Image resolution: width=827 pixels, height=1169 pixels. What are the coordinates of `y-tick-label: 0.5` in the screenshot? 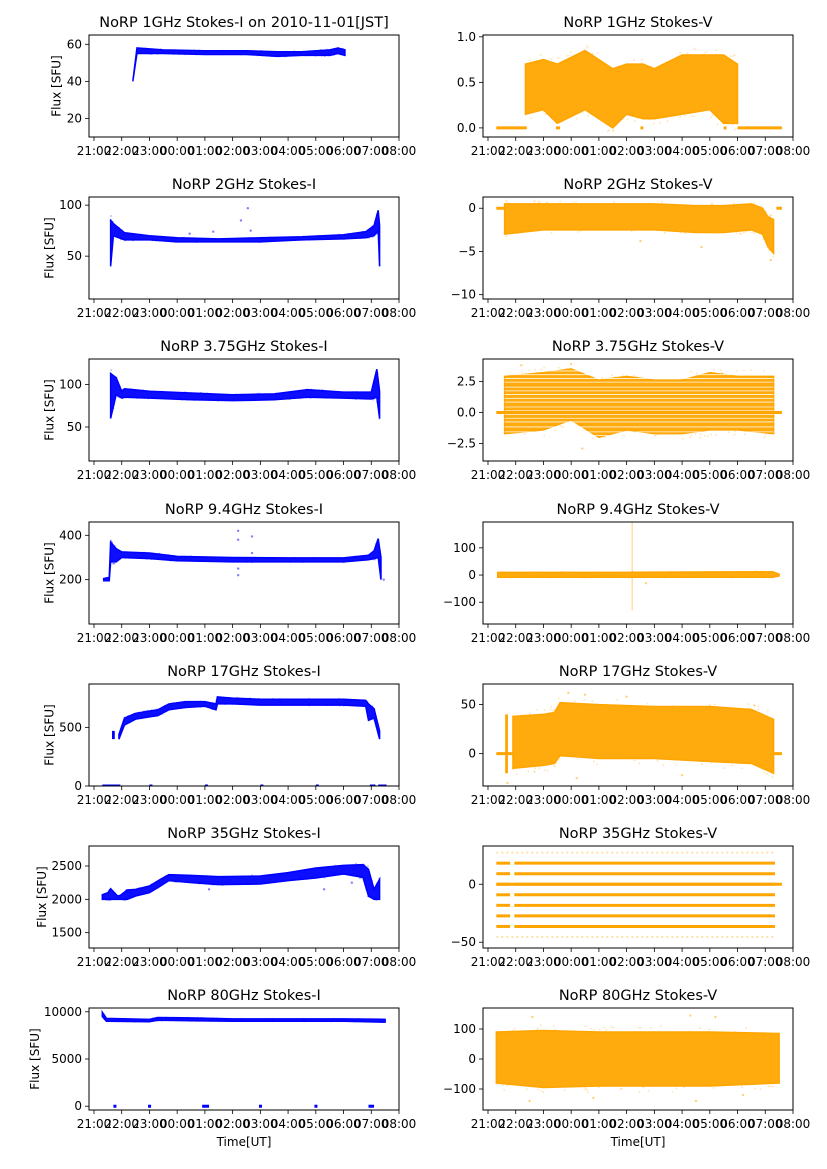 It's located at (466, 82).